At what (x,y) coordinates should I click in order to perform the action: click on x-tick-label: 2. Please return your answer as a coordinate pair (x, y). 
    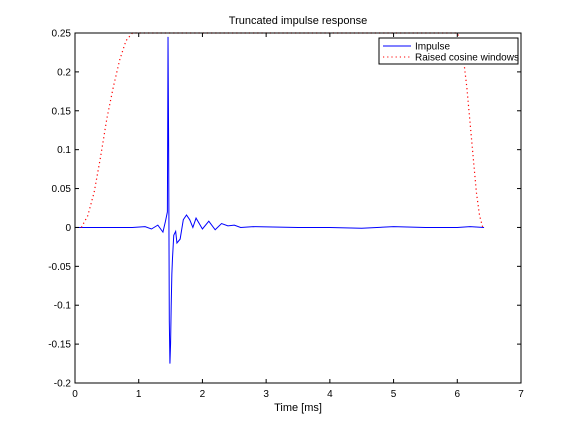
    Looking at the image, I should click on (203, 394).